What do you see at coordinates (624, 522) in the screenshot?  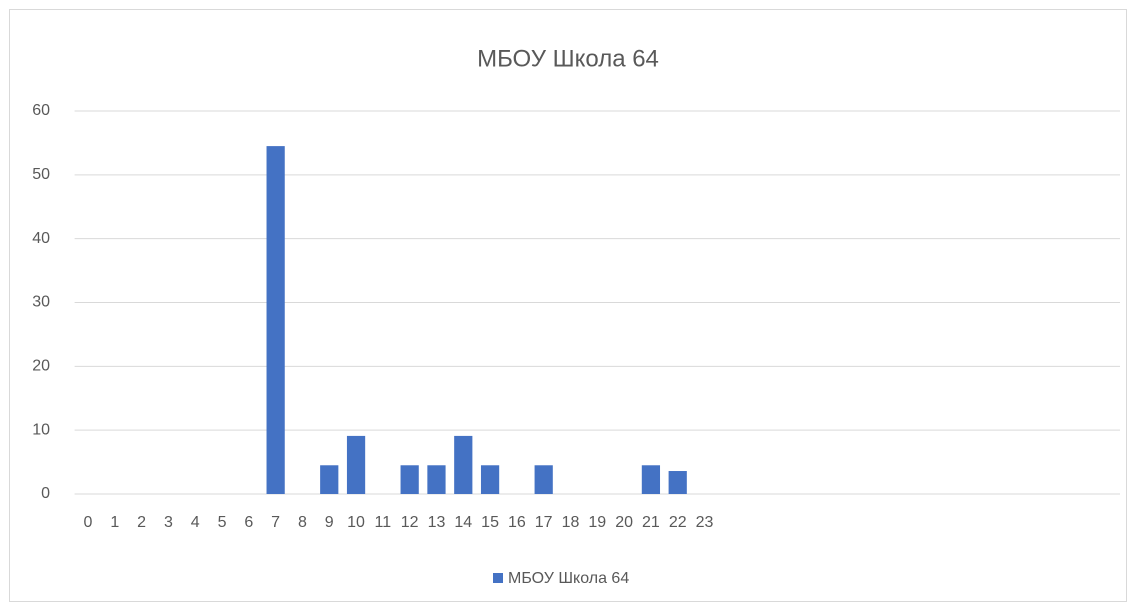 I see `x-tick-label: 20` at bounding box center [624, 522].